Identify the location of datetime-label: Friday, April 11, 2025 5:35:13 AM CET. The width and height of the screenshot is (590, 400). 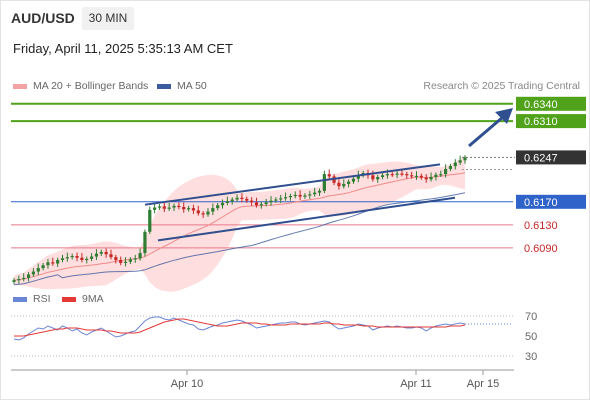
(123, 48).